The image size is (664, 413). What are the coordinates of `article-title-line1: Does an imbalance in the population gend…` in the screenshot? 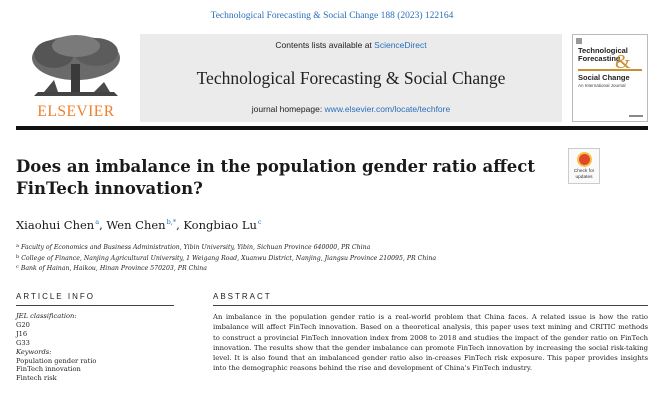 It's located at (275, 166).